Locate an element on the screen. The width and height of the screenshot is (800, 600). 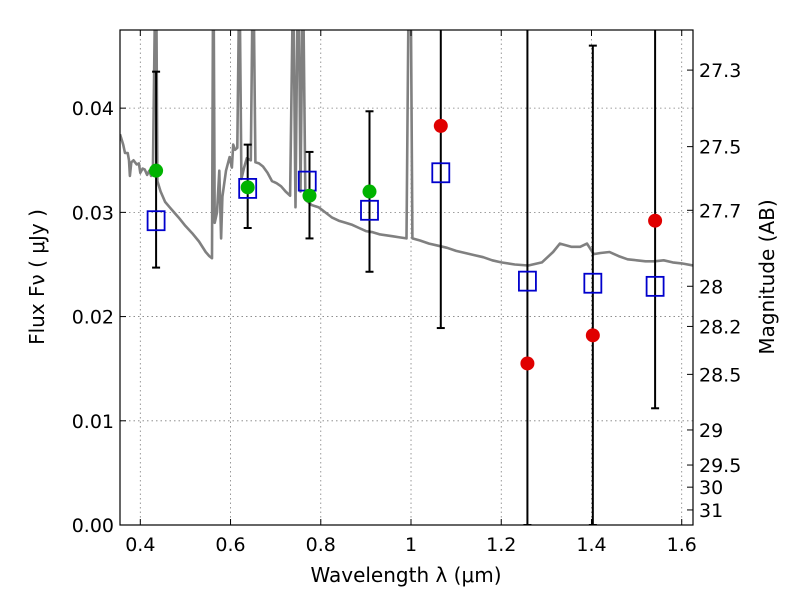
y-tick-label: 0.01 is located at coordinates (93, 422).